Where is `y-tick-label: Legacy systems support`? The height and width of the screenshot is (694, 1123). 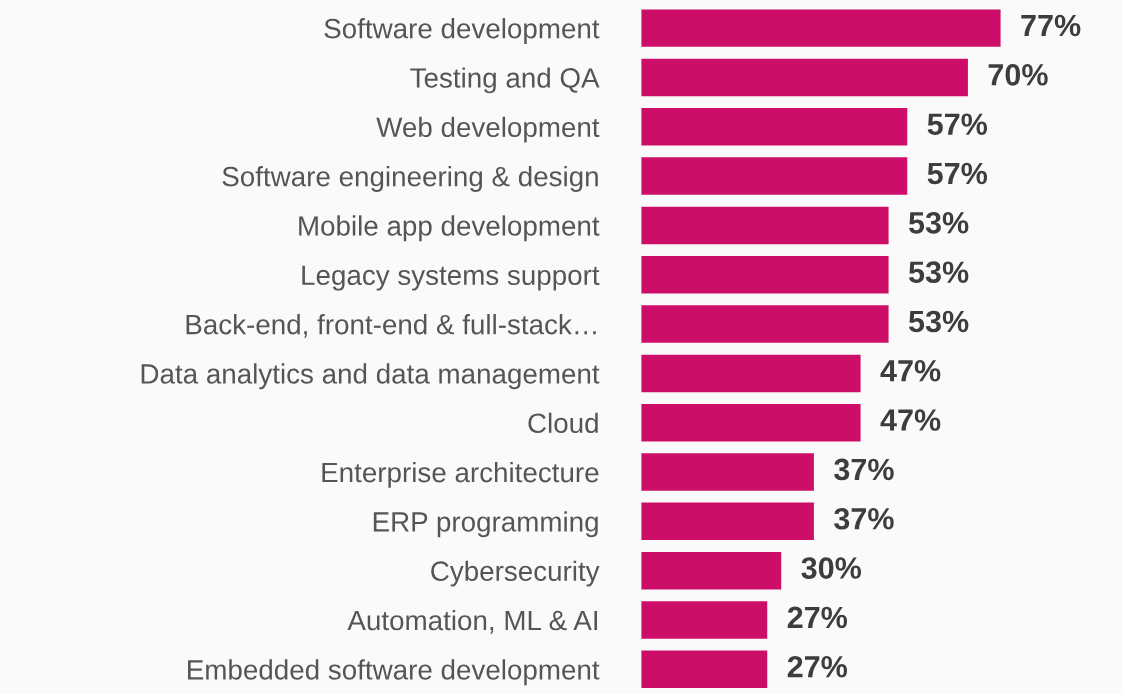 y-tick-label: Legacy systems support is located at coordinates (451, 278).